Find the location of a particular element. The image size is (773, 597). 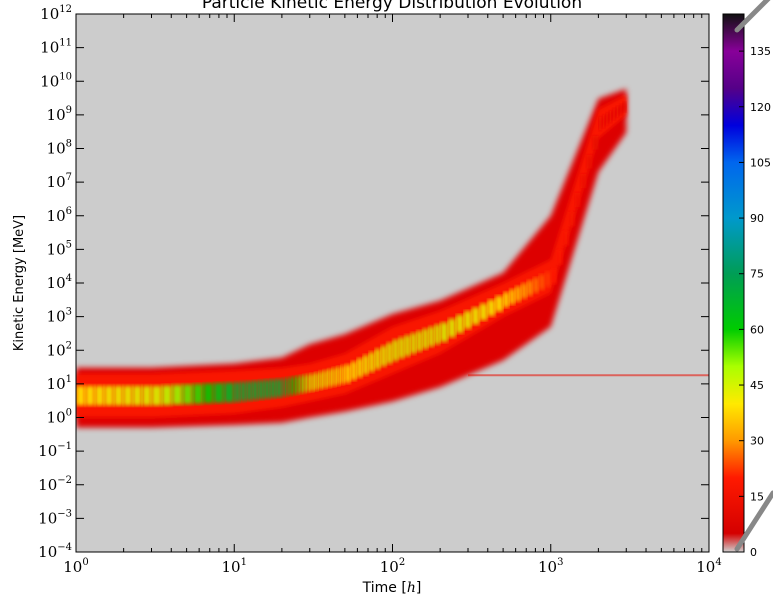

y-tick-label: 10⁴ is located at coordinates (59, 282).